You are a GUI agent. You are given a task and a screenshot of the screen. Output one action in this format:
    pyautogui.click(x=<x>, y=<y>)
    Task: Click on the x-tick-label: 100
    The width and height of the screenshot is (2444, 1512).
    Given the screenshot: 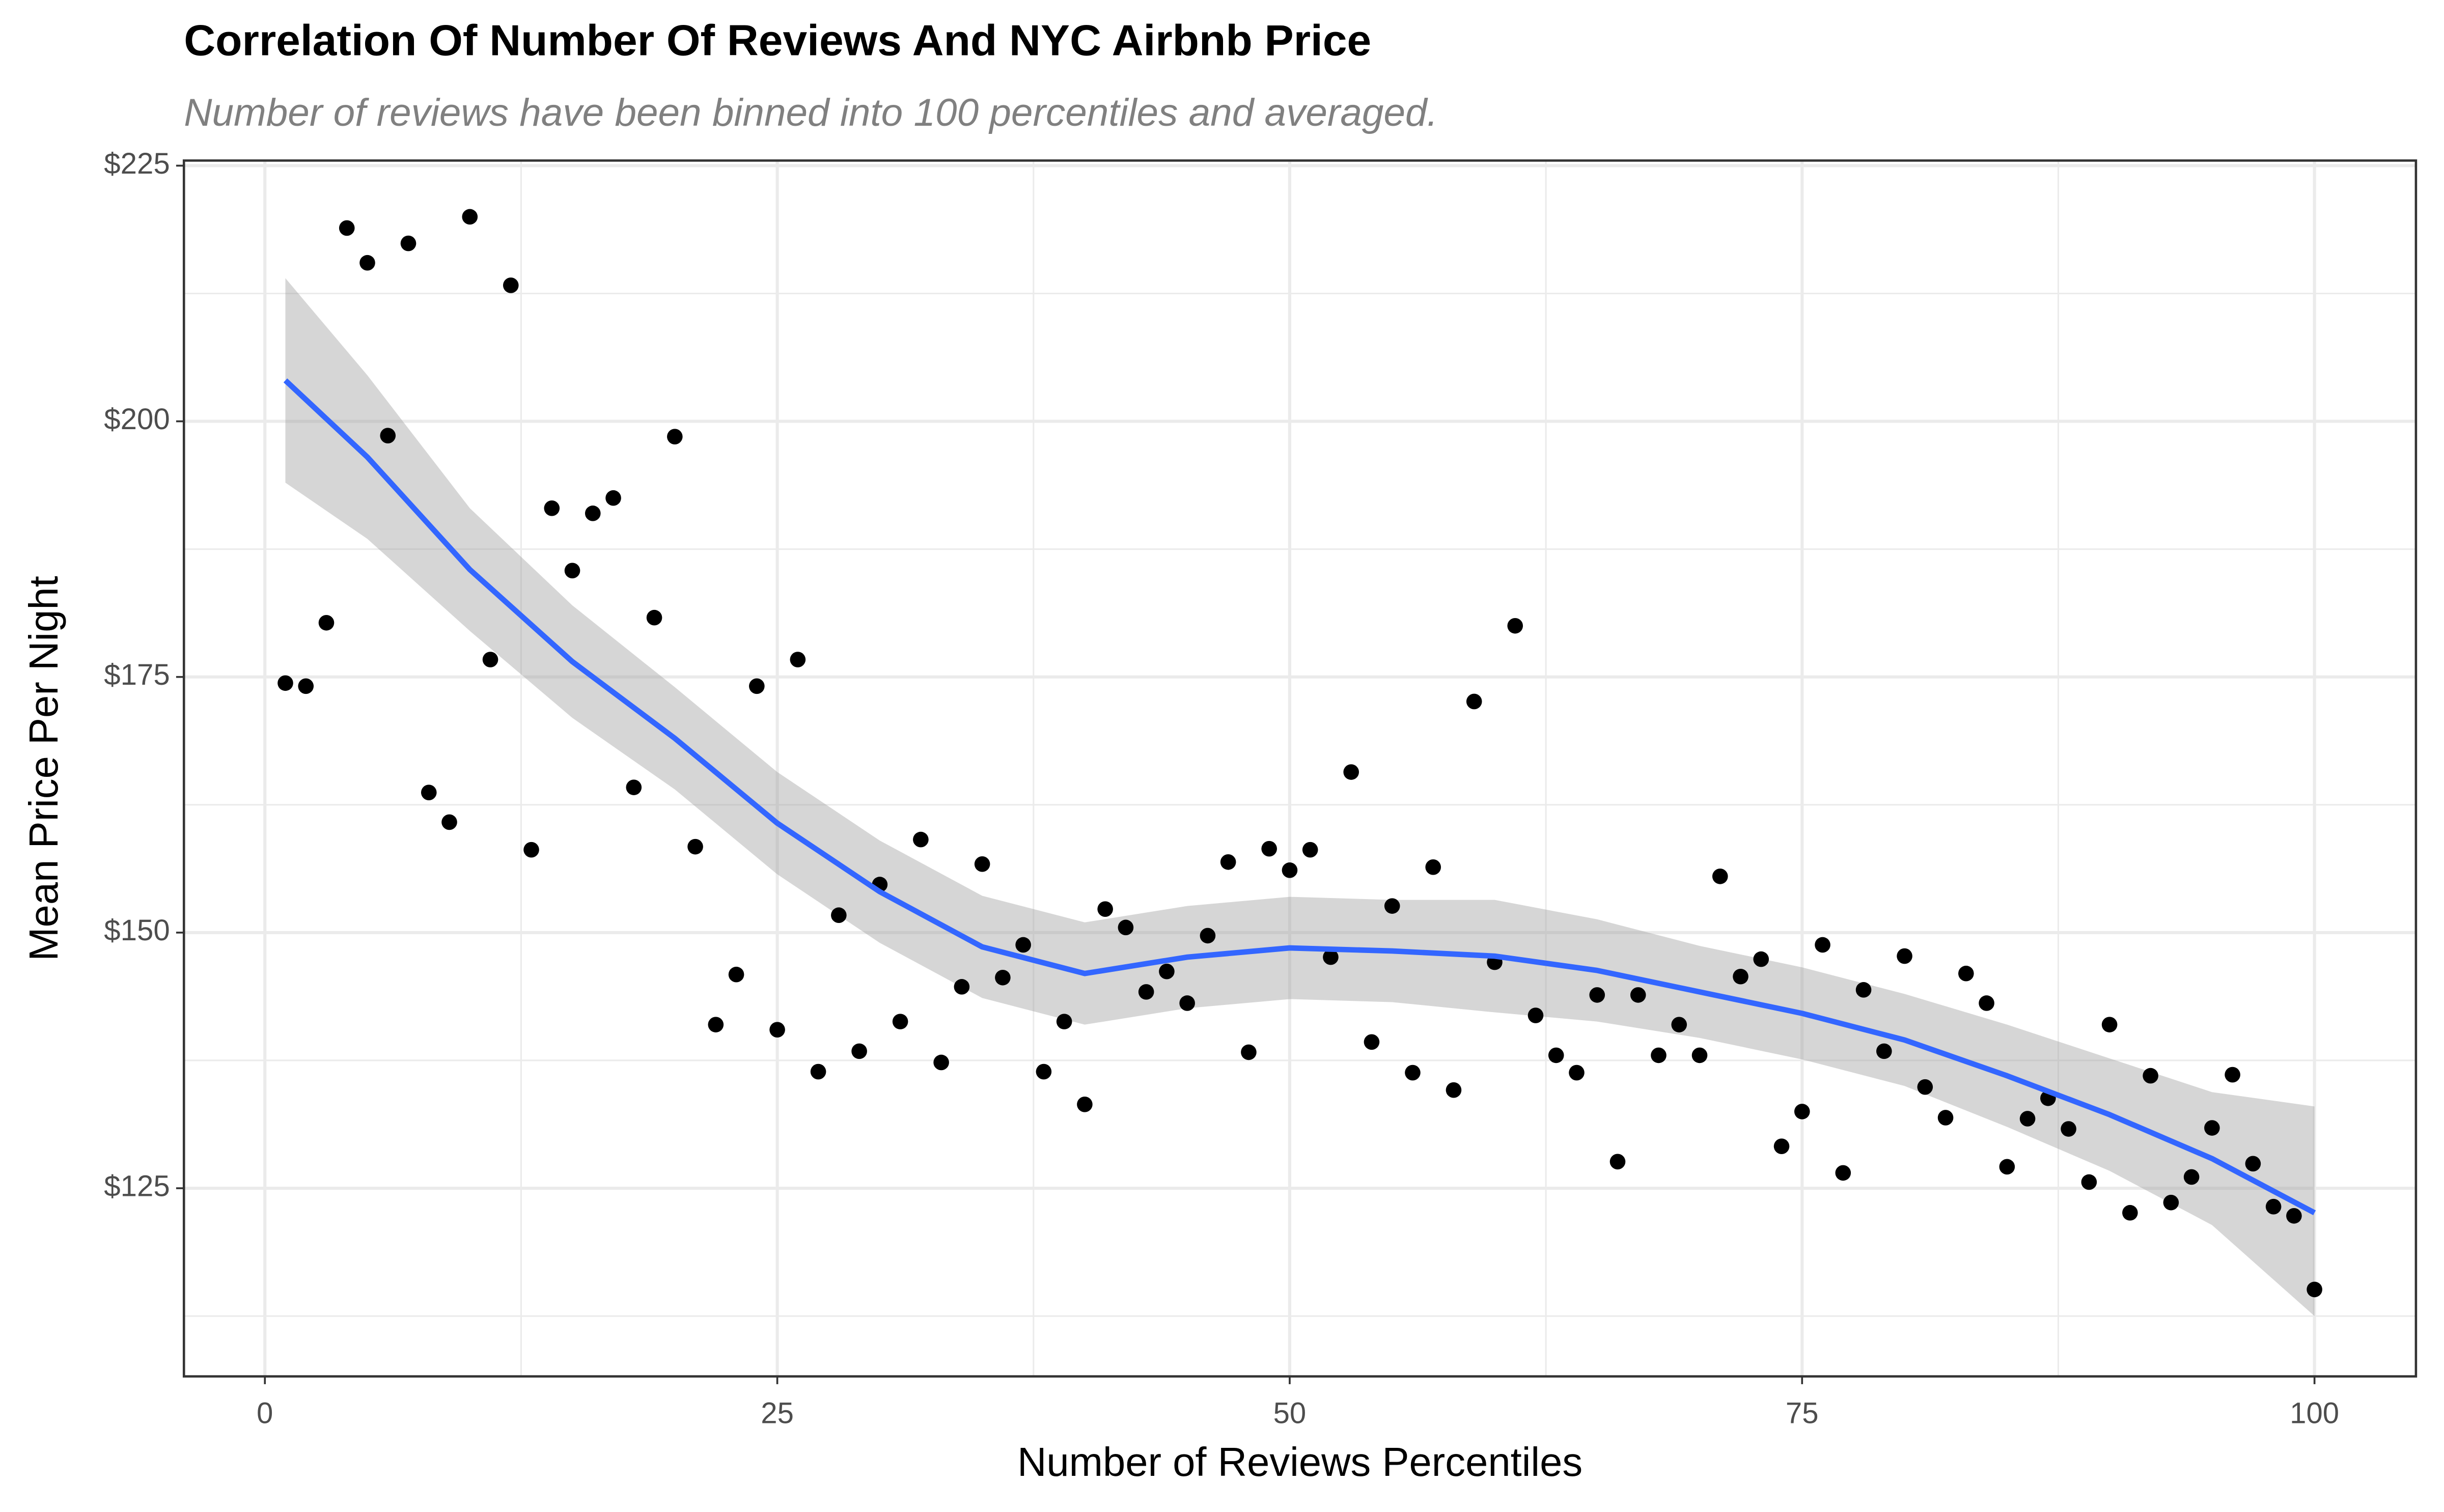 What is the action you would take?
    pyautogui.click(x=2314, y=1413)
    